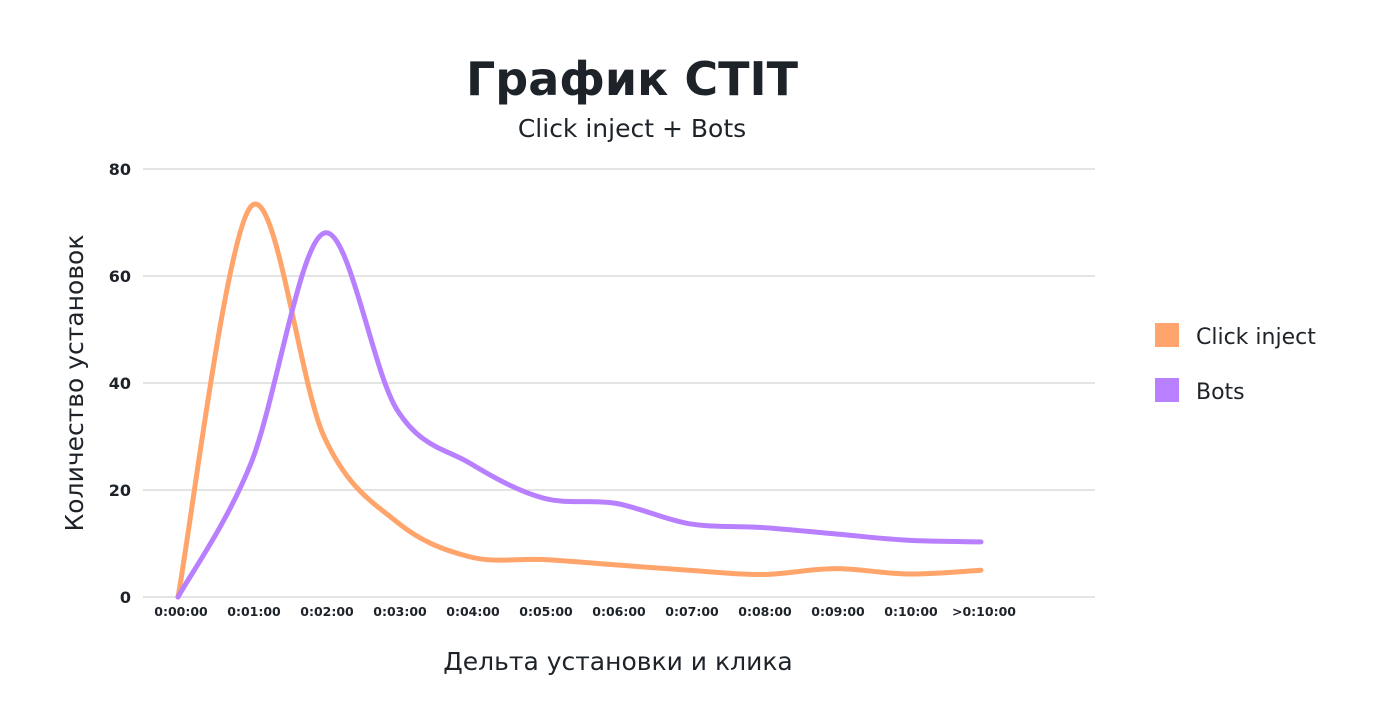  I want to click on y-tick-label: 20, so click(120, 490).